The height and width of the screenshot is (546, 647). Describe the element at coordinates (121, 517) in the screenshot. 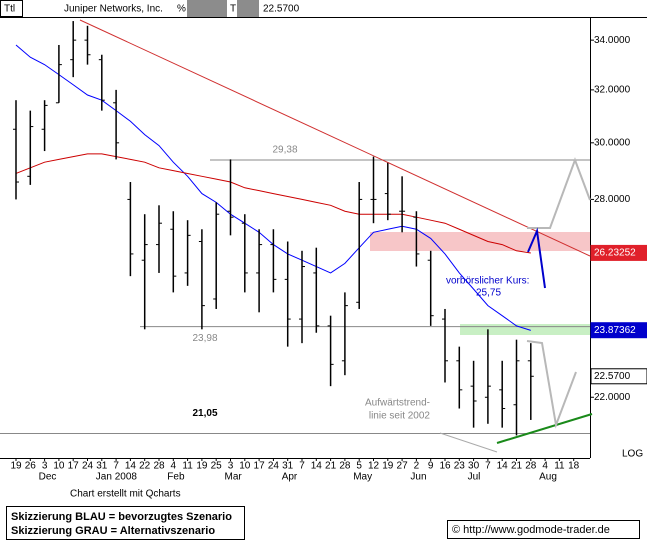

I see `legend-text: Skizzierung BLAU = bevorzugtes Szenario` at that location.